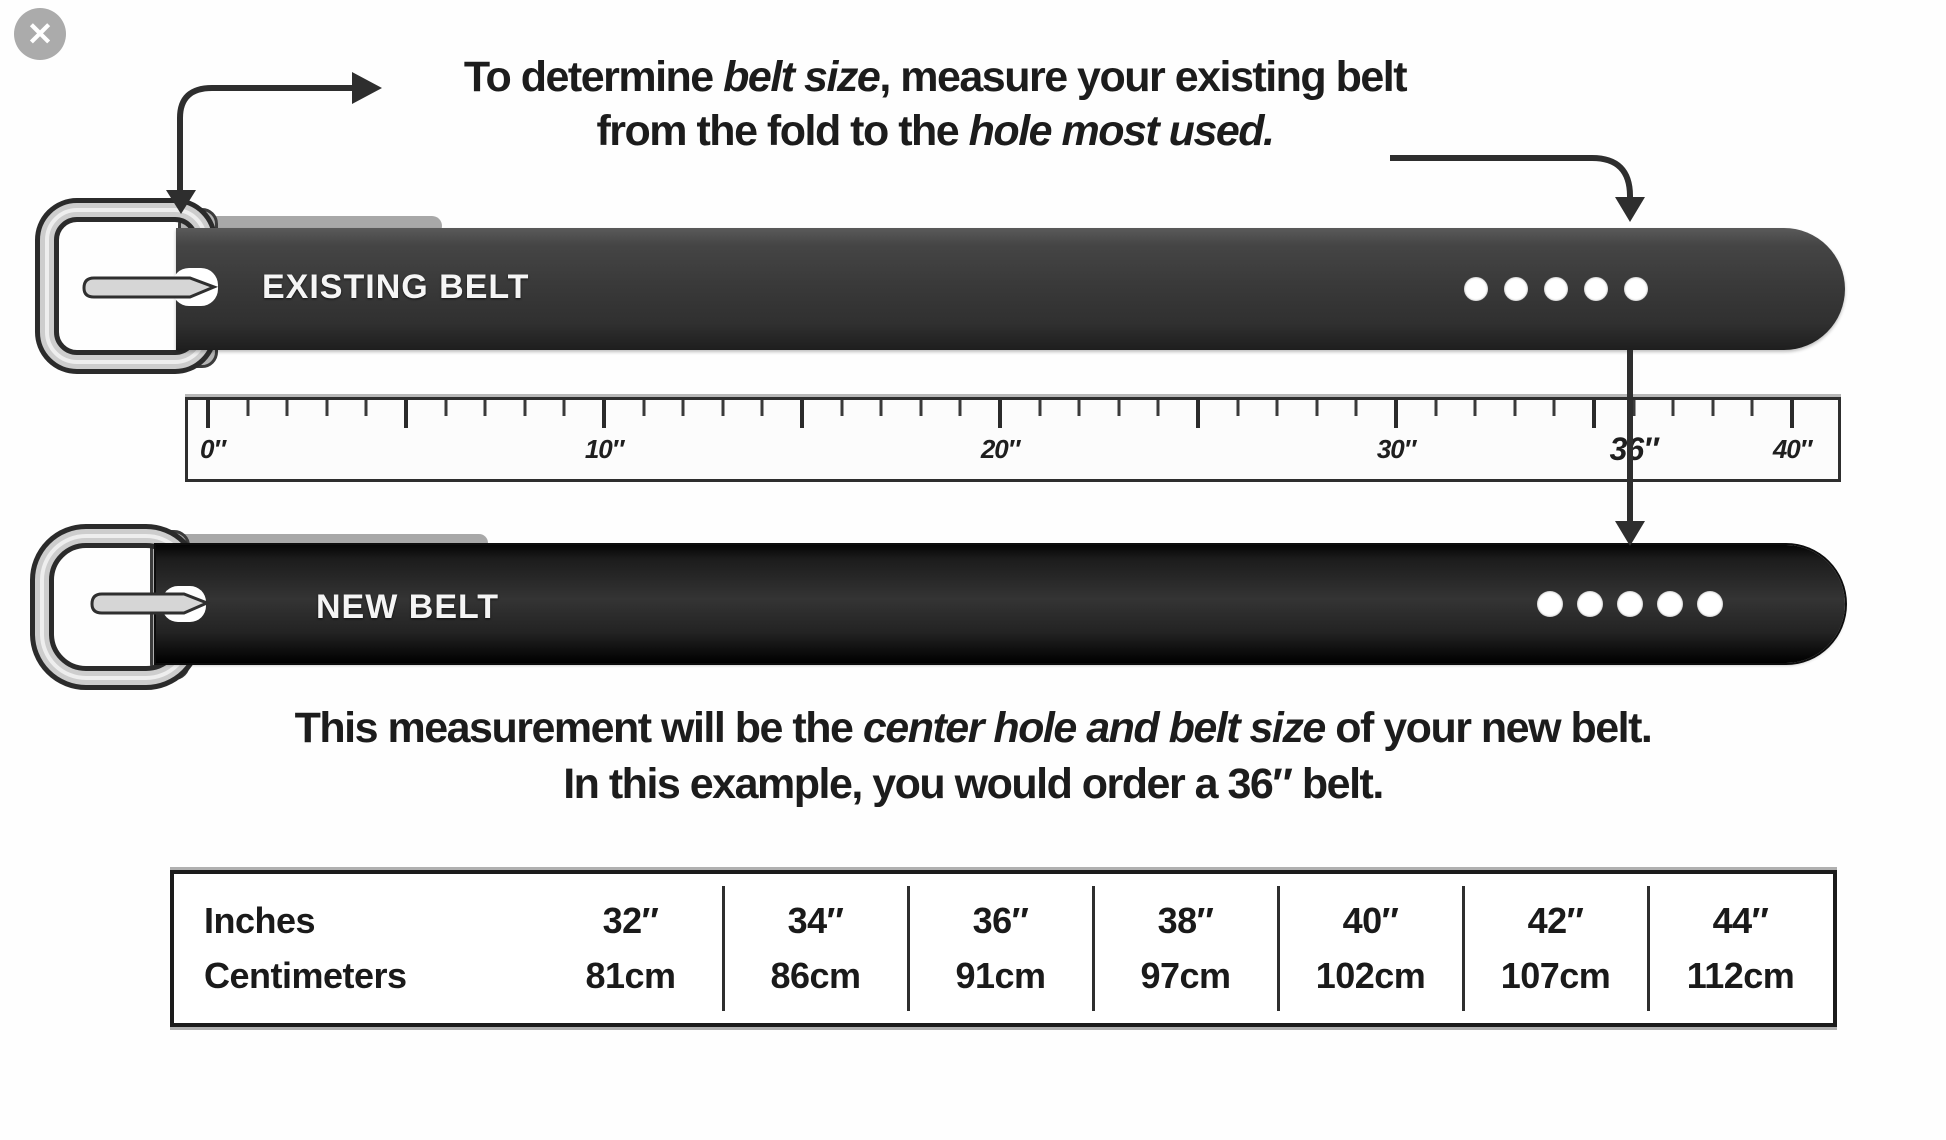 This screenshot has height=1140, width=1946. Describe the element at coordinates (1370, 948) in the screenshot. I see `size-column: 40″ 102cm` at that location.